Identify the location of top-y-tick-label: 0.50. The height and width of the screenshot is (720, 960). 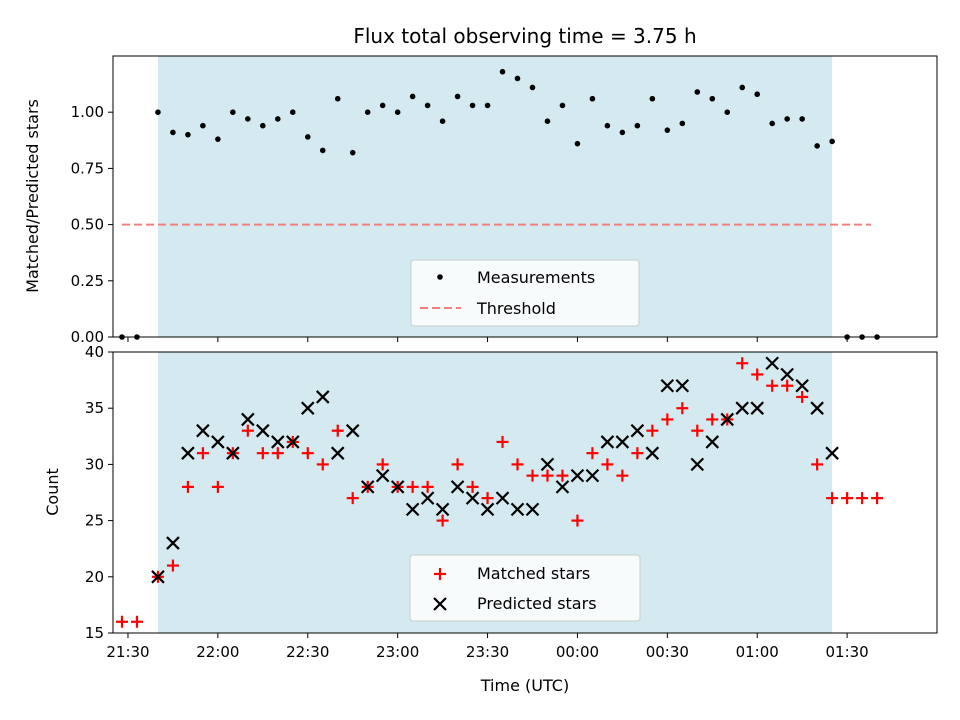
(87, 225).